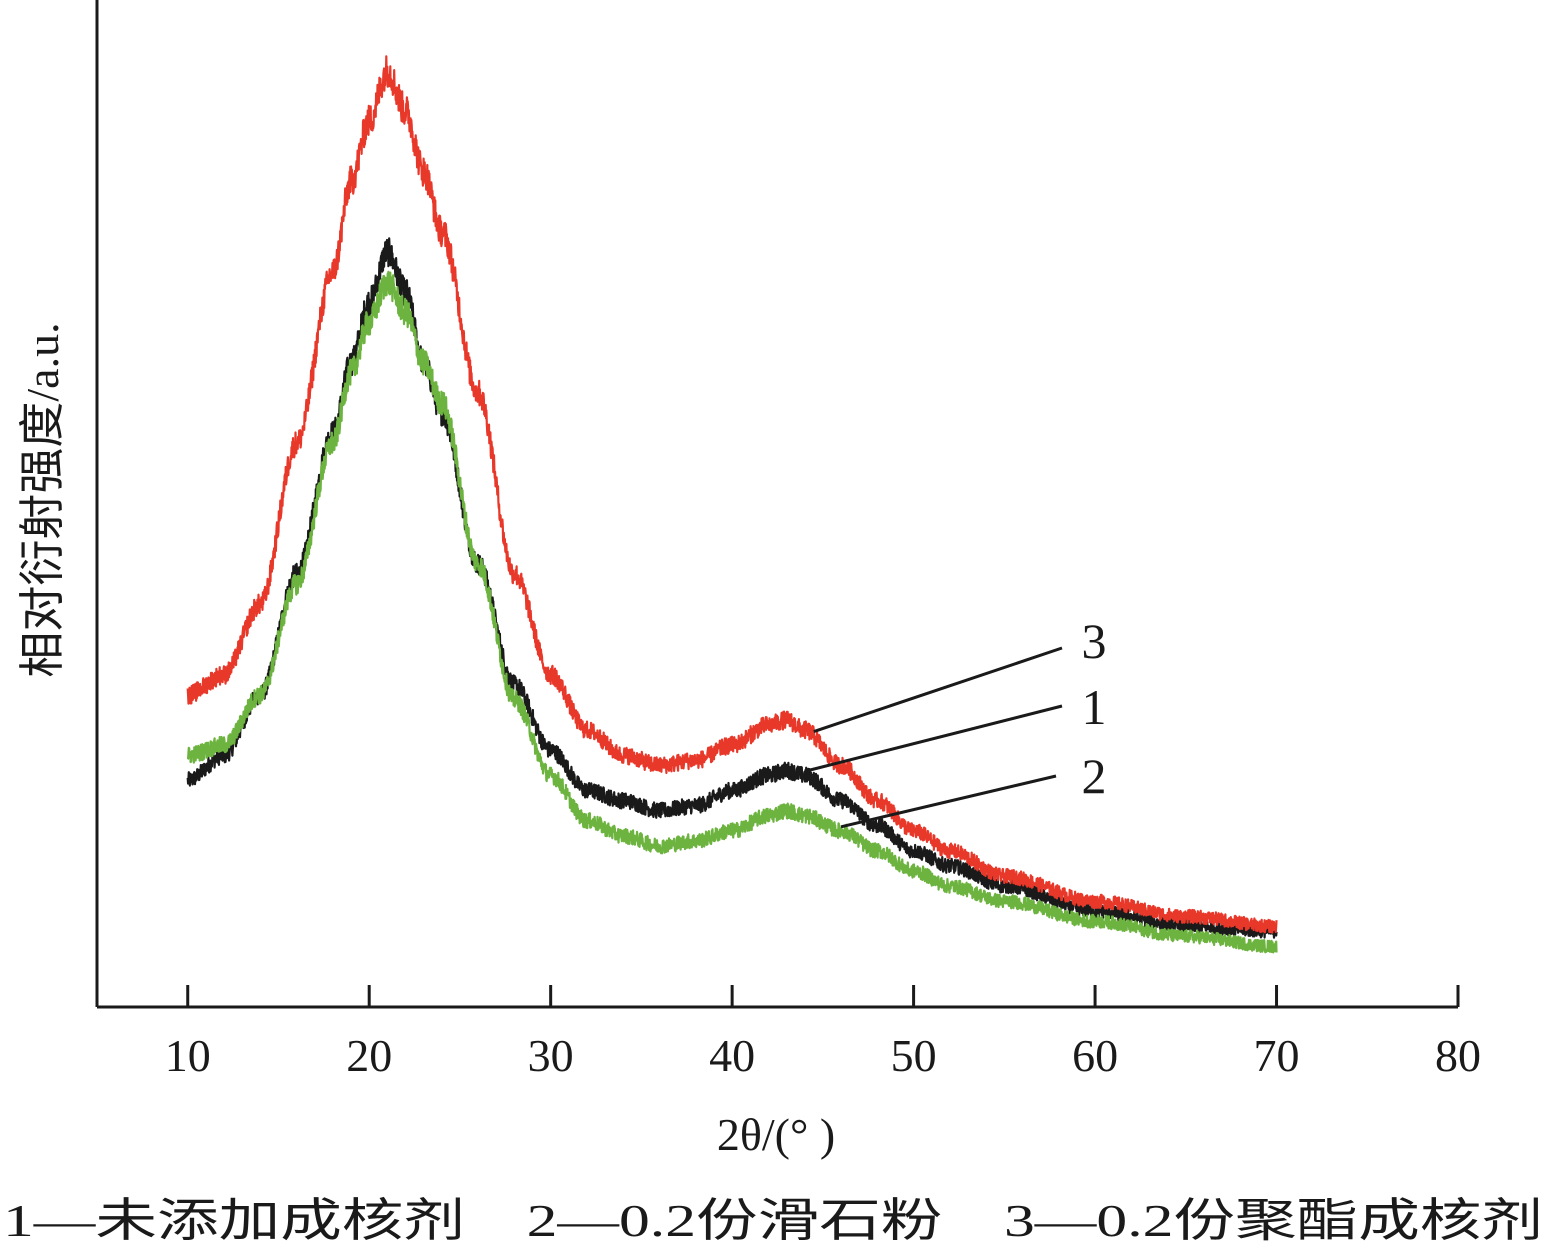  What do you see at coordinates (1095, 1055) in the screenshot?
I see `x-tick-label-60: 60` at bounding box center [1095, 1055].